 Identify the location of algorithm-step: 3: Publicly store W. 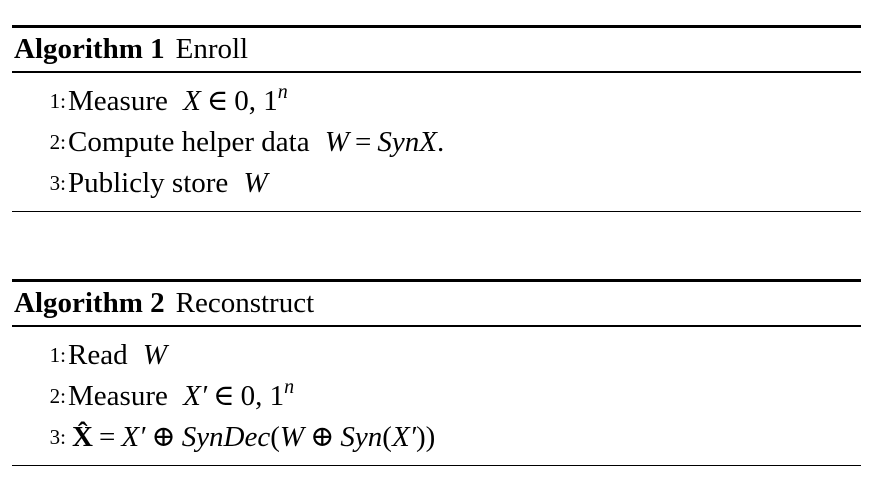
(436, 183).